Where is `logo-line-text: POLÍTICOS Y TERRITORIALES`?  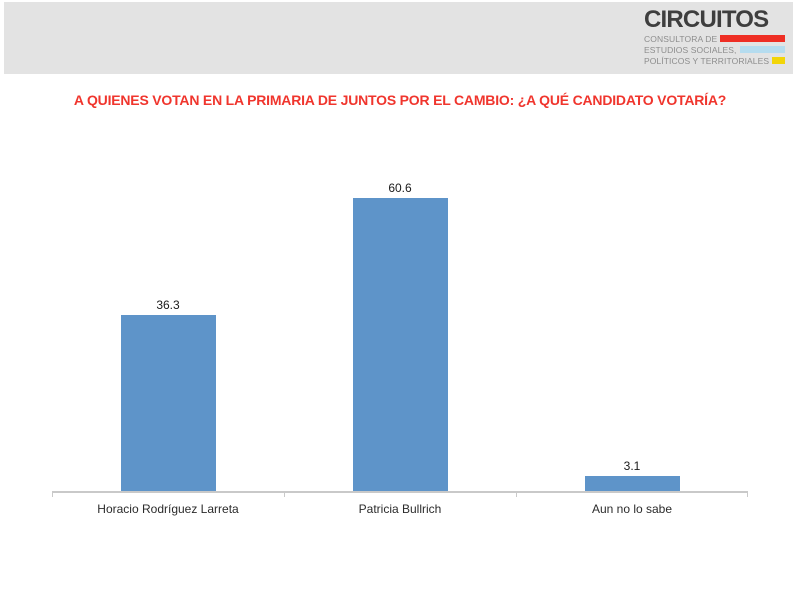 logo-line-text: POLÍTICOS Y TERRITORIALES is located at coordinates (707, 60).